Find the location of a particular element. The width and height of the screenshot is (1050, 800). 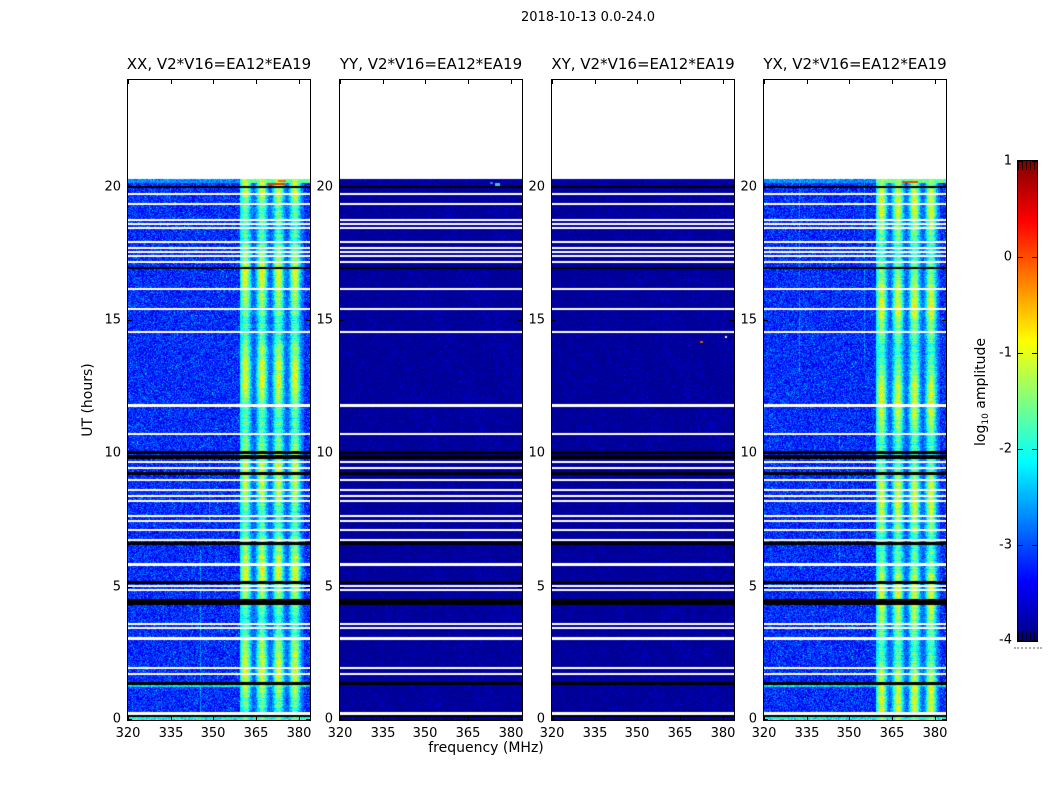

colorbar-tick-label: 0 is located at coordinates (1007, 257).